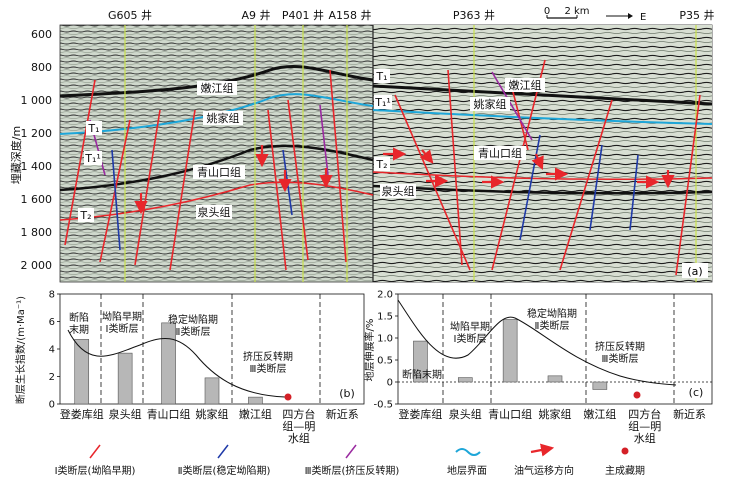 Image resolution: width=731 pixels, height=481 pixels. Describe the element at coordinates (625, 451) in the screenshot. I see `red-dot-icon` at that location.